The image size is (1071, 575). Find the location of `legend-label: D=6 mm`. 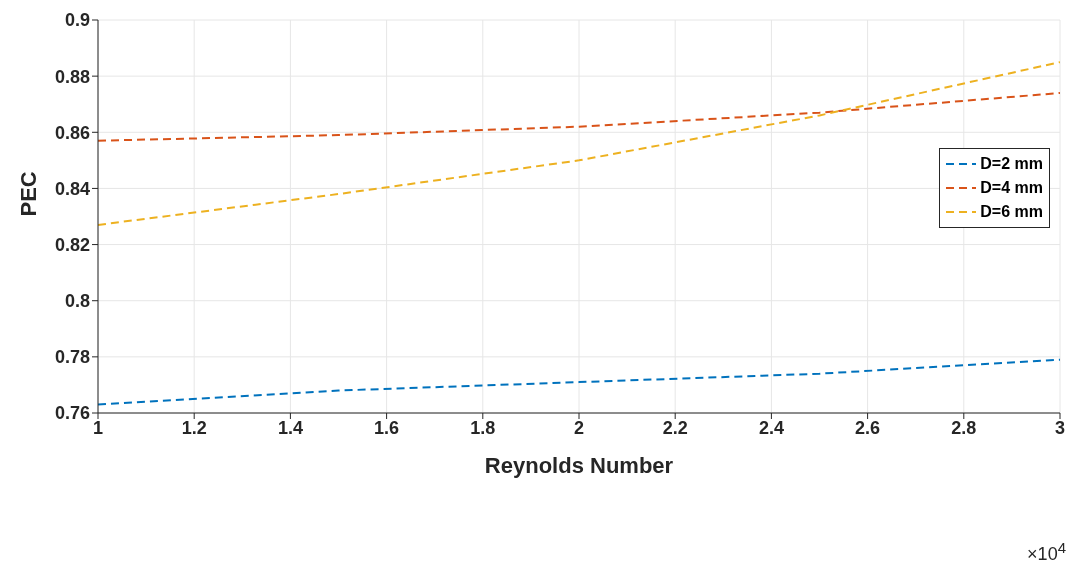

legend-label: D=6 mm is located at coordinates (1011, 212).